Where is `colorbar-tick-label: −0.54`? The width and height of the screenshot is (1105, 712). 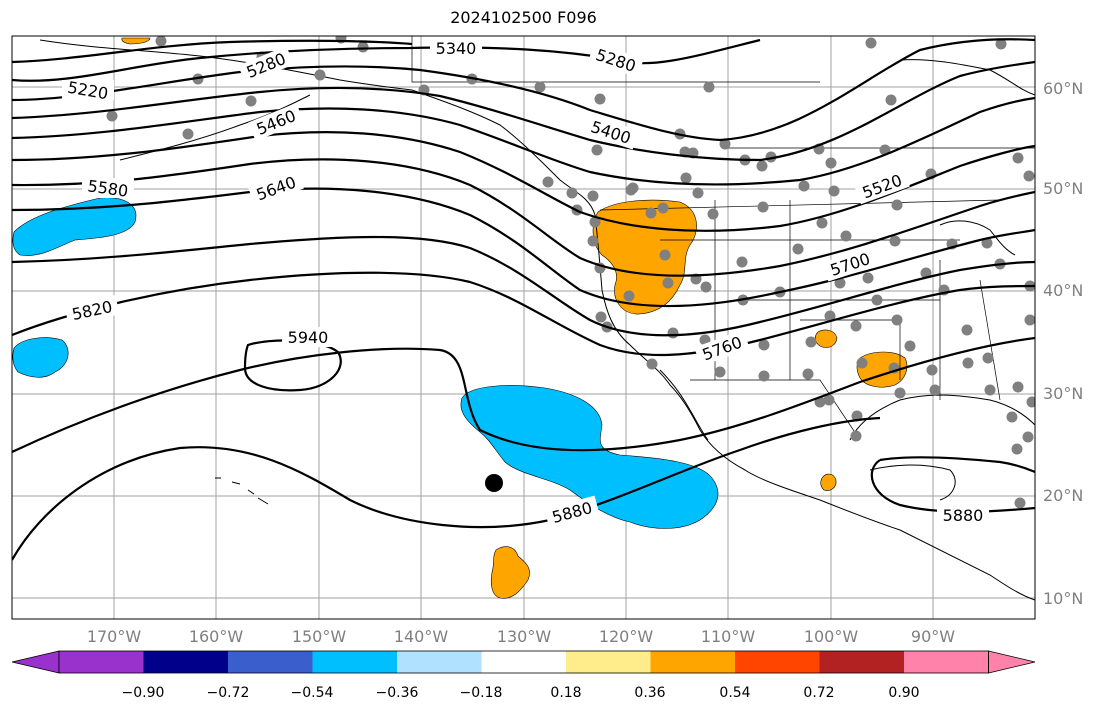 colorbar-tick-label: −0.54 is located at coordinates (312, 693).